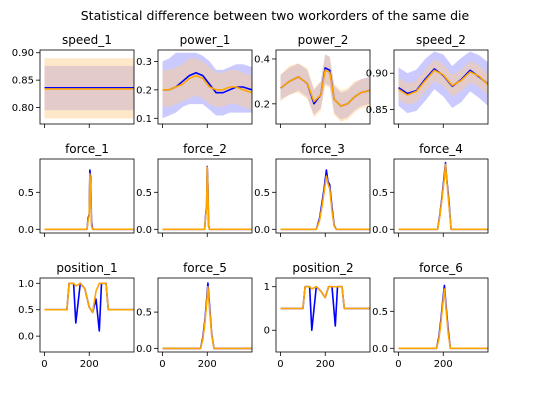 This screenshot has height=414, width=550. What do you see at coordinates (205, 40) in the screenshot?
I see `subplot-title: power_1` at bounding box center [205, 40].